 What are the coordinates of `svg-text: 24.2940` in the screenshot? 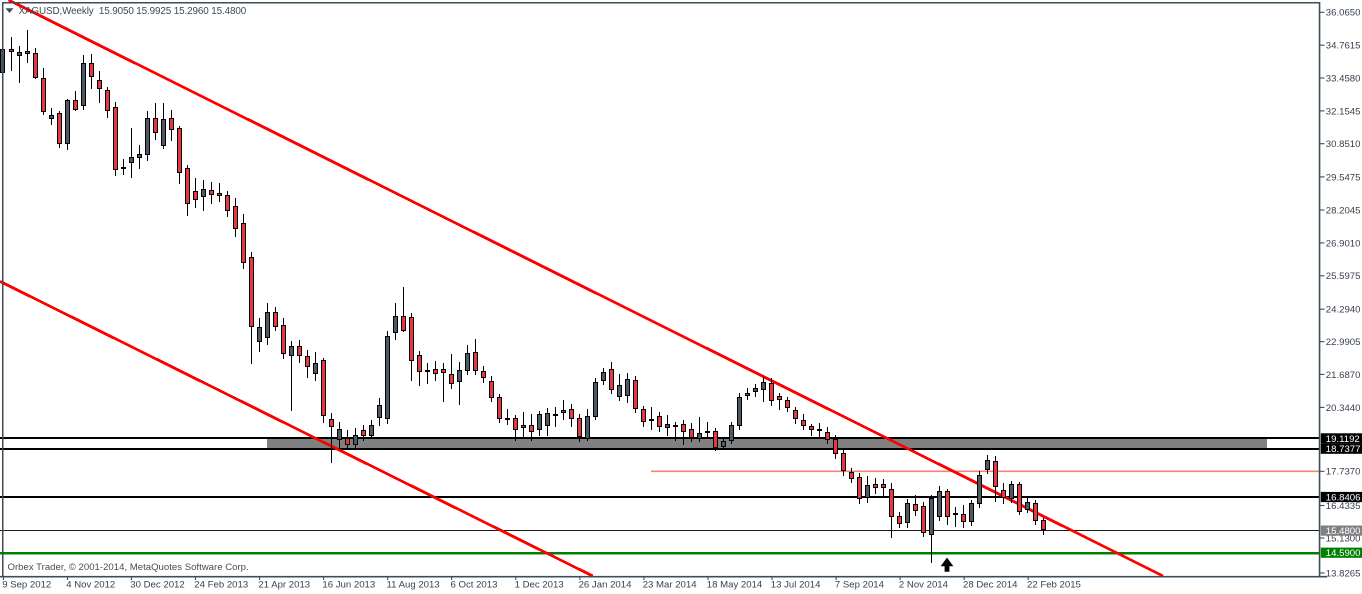 It's located at (1343, 310).